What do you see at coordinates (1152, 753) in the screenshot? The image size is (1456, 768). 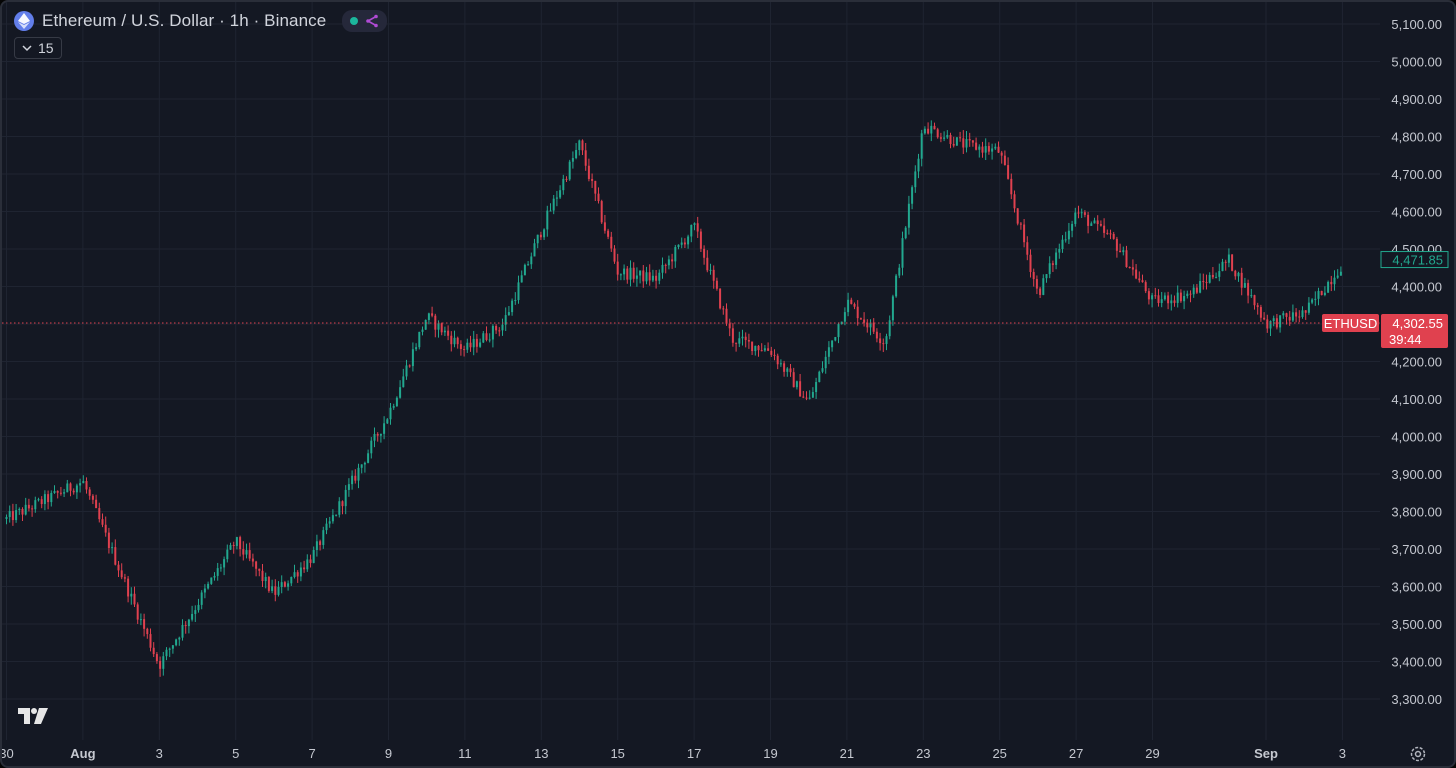 I see `time-axis-tick: 29` at bounding box center [1152, 753].